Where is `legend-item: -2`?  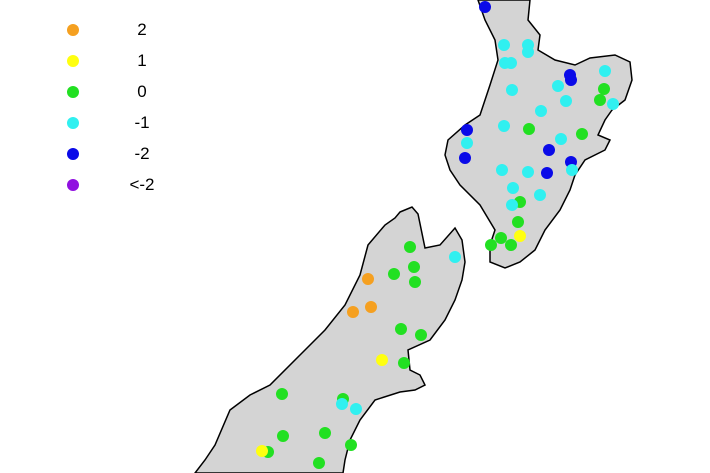 legend-item: -2 is located at coordinates (120, 154).